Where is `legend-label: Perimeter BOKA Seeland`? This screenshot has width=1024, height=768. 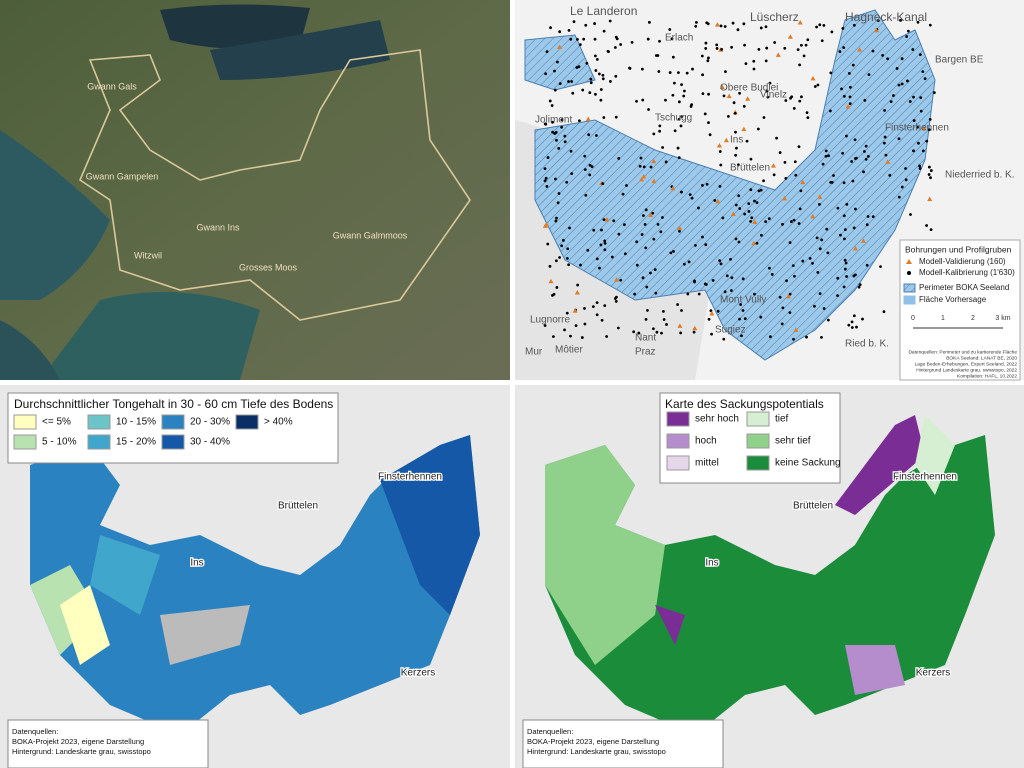
legend-label: Perimeter BOKA Seeland is located at coordinates (964, 287).